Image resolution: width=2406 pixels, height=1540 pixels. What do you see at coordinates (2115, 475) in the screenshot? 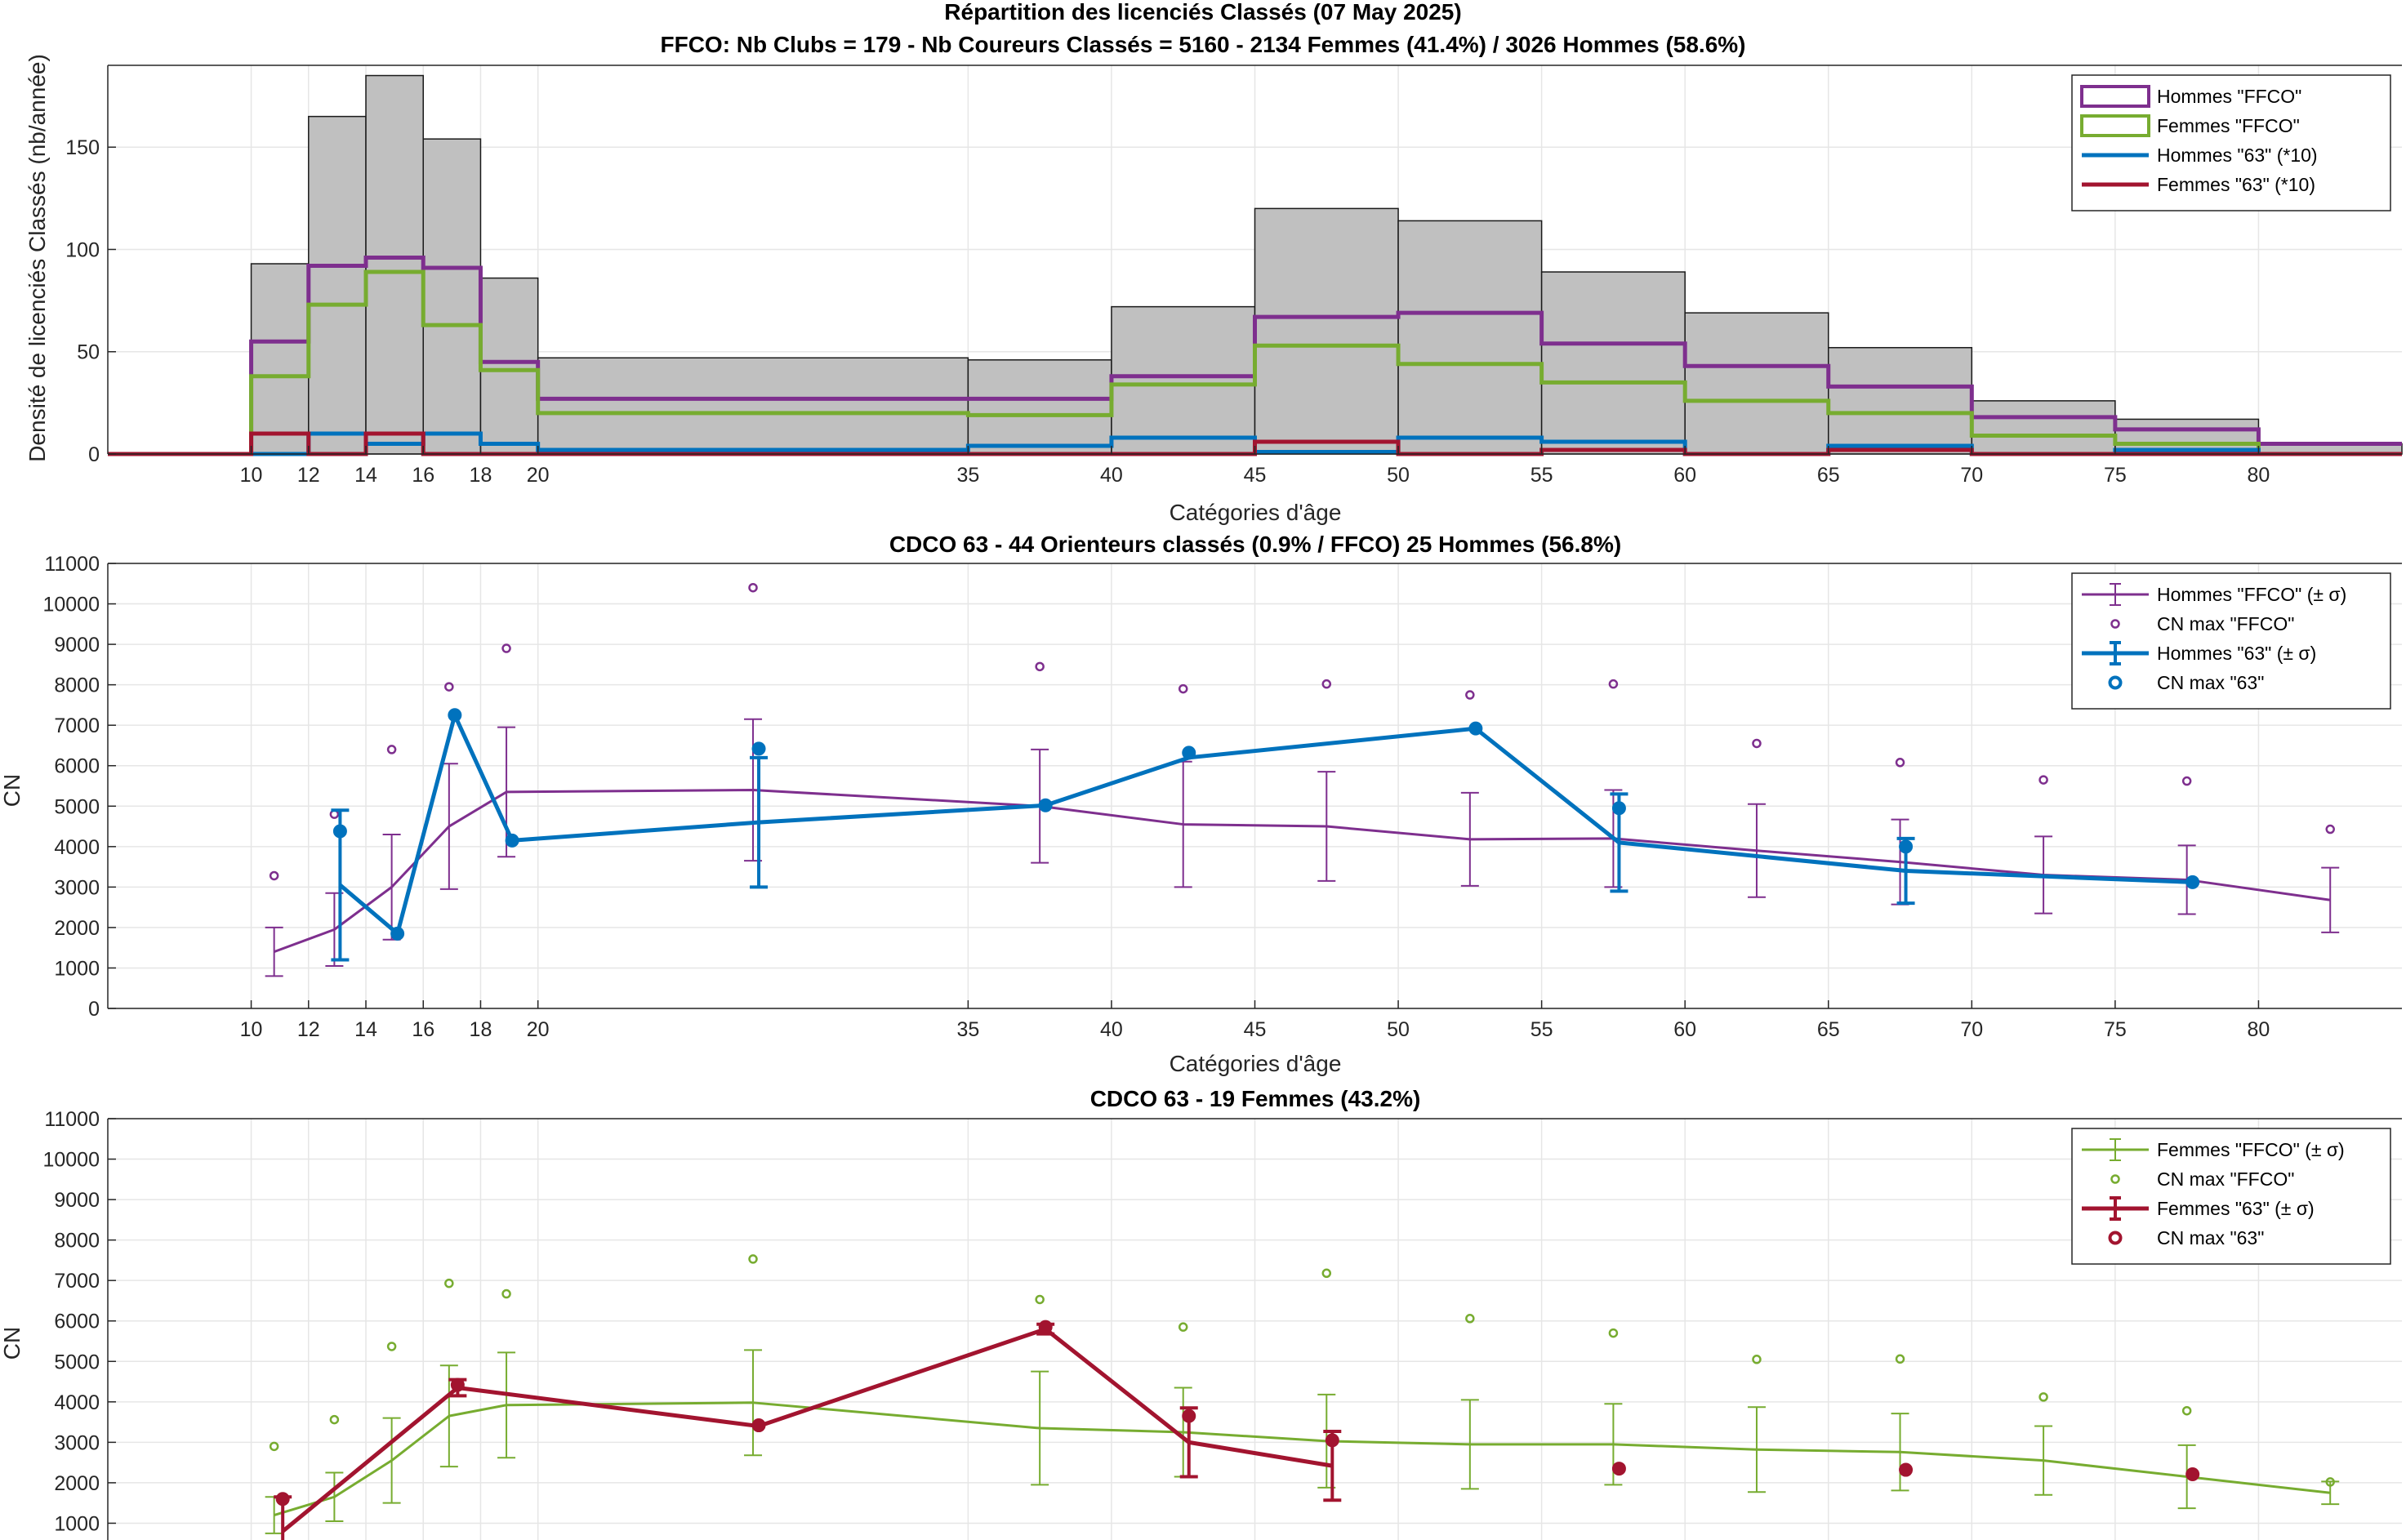
I see `density-xtick-label: 75` at bounding box center [2115, 475].